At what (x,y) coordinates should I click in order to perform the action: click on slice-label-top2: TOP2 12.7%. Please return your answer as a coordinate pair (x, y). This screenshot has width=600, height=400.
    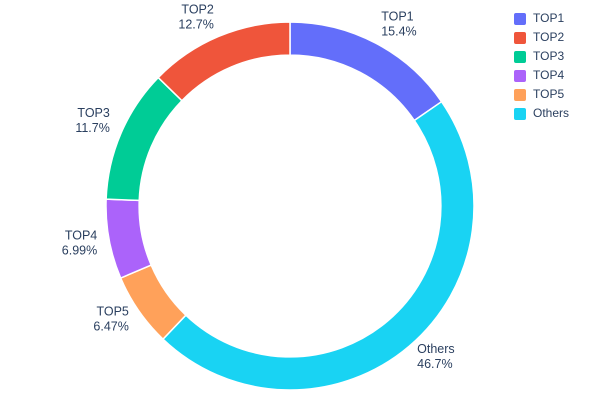
    Looking at the image, I should click on (196, 16).